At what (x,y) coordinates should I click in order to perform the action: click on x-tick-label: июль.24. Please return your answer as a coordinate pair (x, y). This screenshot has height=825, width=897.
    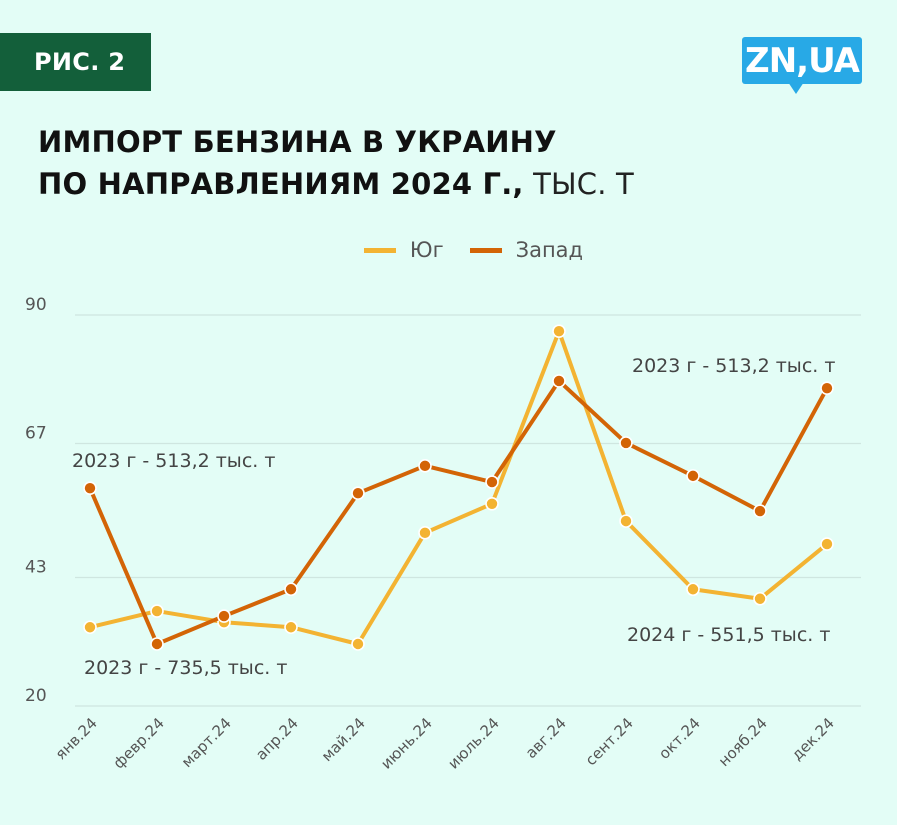
    Looking at the image, I should click on (473, 743).